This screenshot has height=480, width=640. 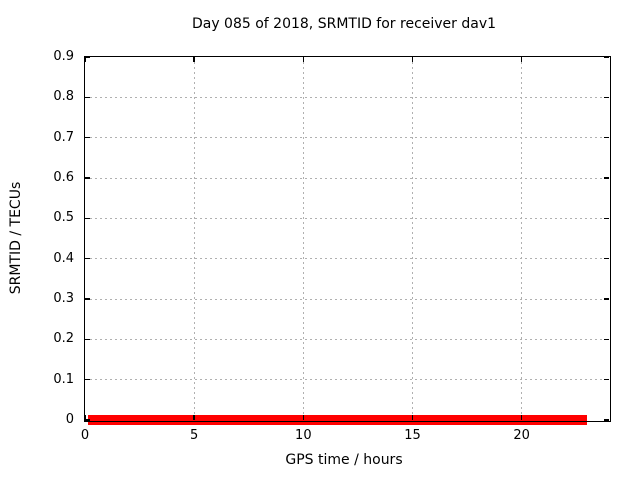 I want to click on y-tick-label: 0.2, so click(x=63, y=339).